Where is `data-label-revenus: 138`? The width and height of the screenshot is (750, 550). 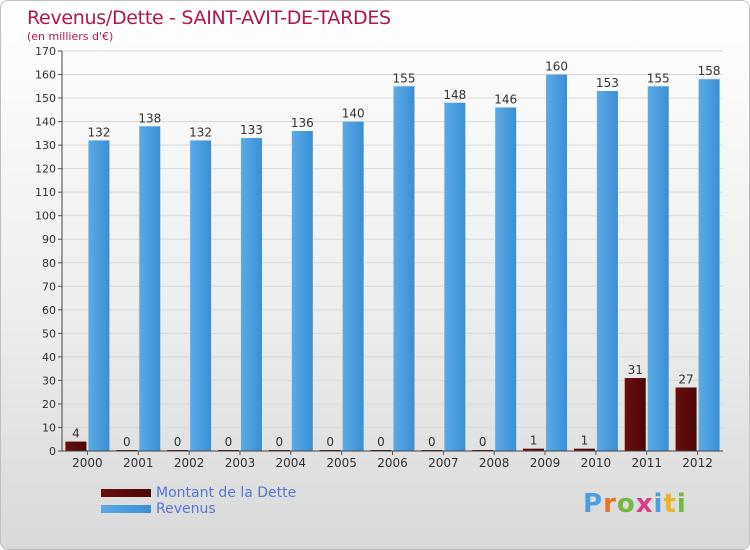 data-label-revenus: 138 is located at coordinates (149, 118).